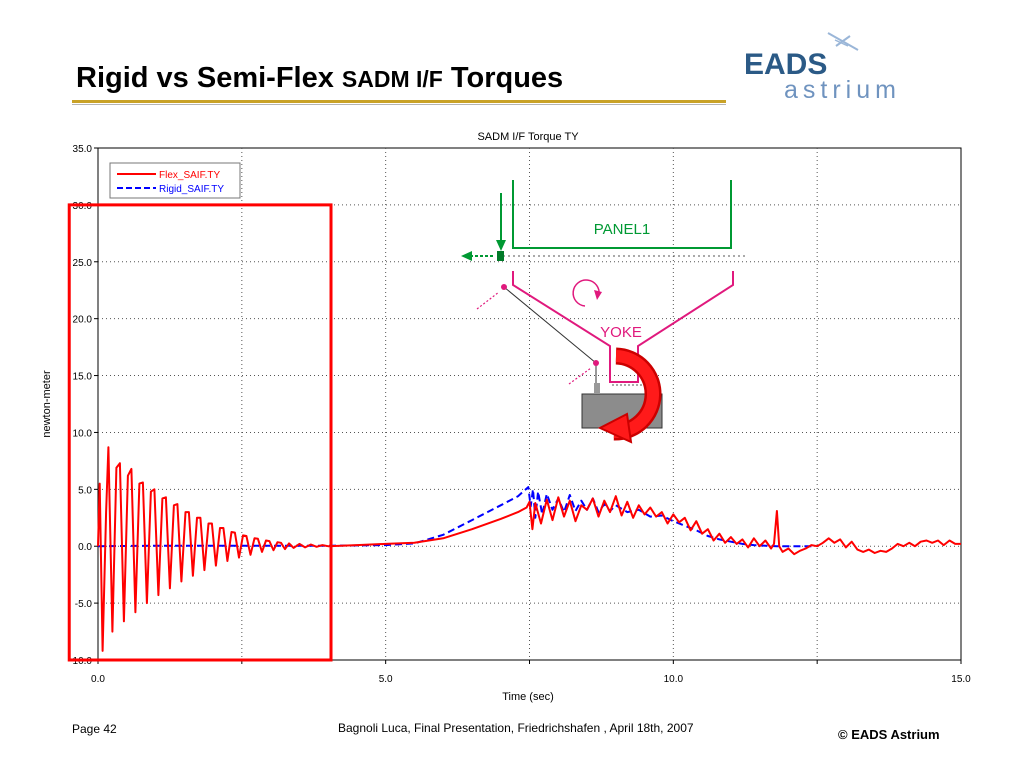  Describe the element at coordinates (615, 428) in the screenshot. I see `torque-arrow-head` at that location.